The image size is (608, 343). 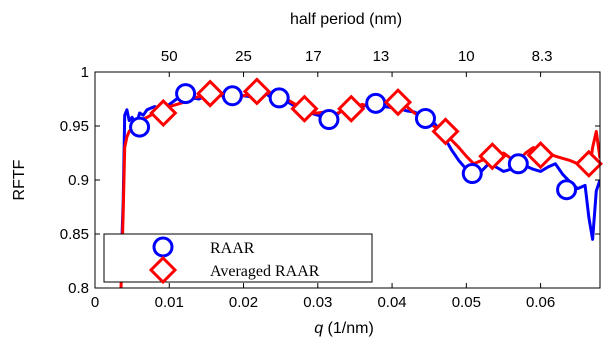 What do you see at coordinates (542, 56) in the screenshot?
I see `top-tick-label: 8.3` at bounding box center [542, 56].